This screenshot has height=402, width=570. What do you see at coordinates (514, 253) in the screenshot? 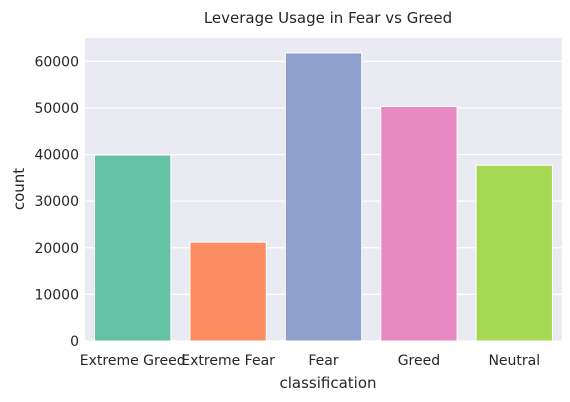
I see `bar-neutral` at bounding box center [514, 253].